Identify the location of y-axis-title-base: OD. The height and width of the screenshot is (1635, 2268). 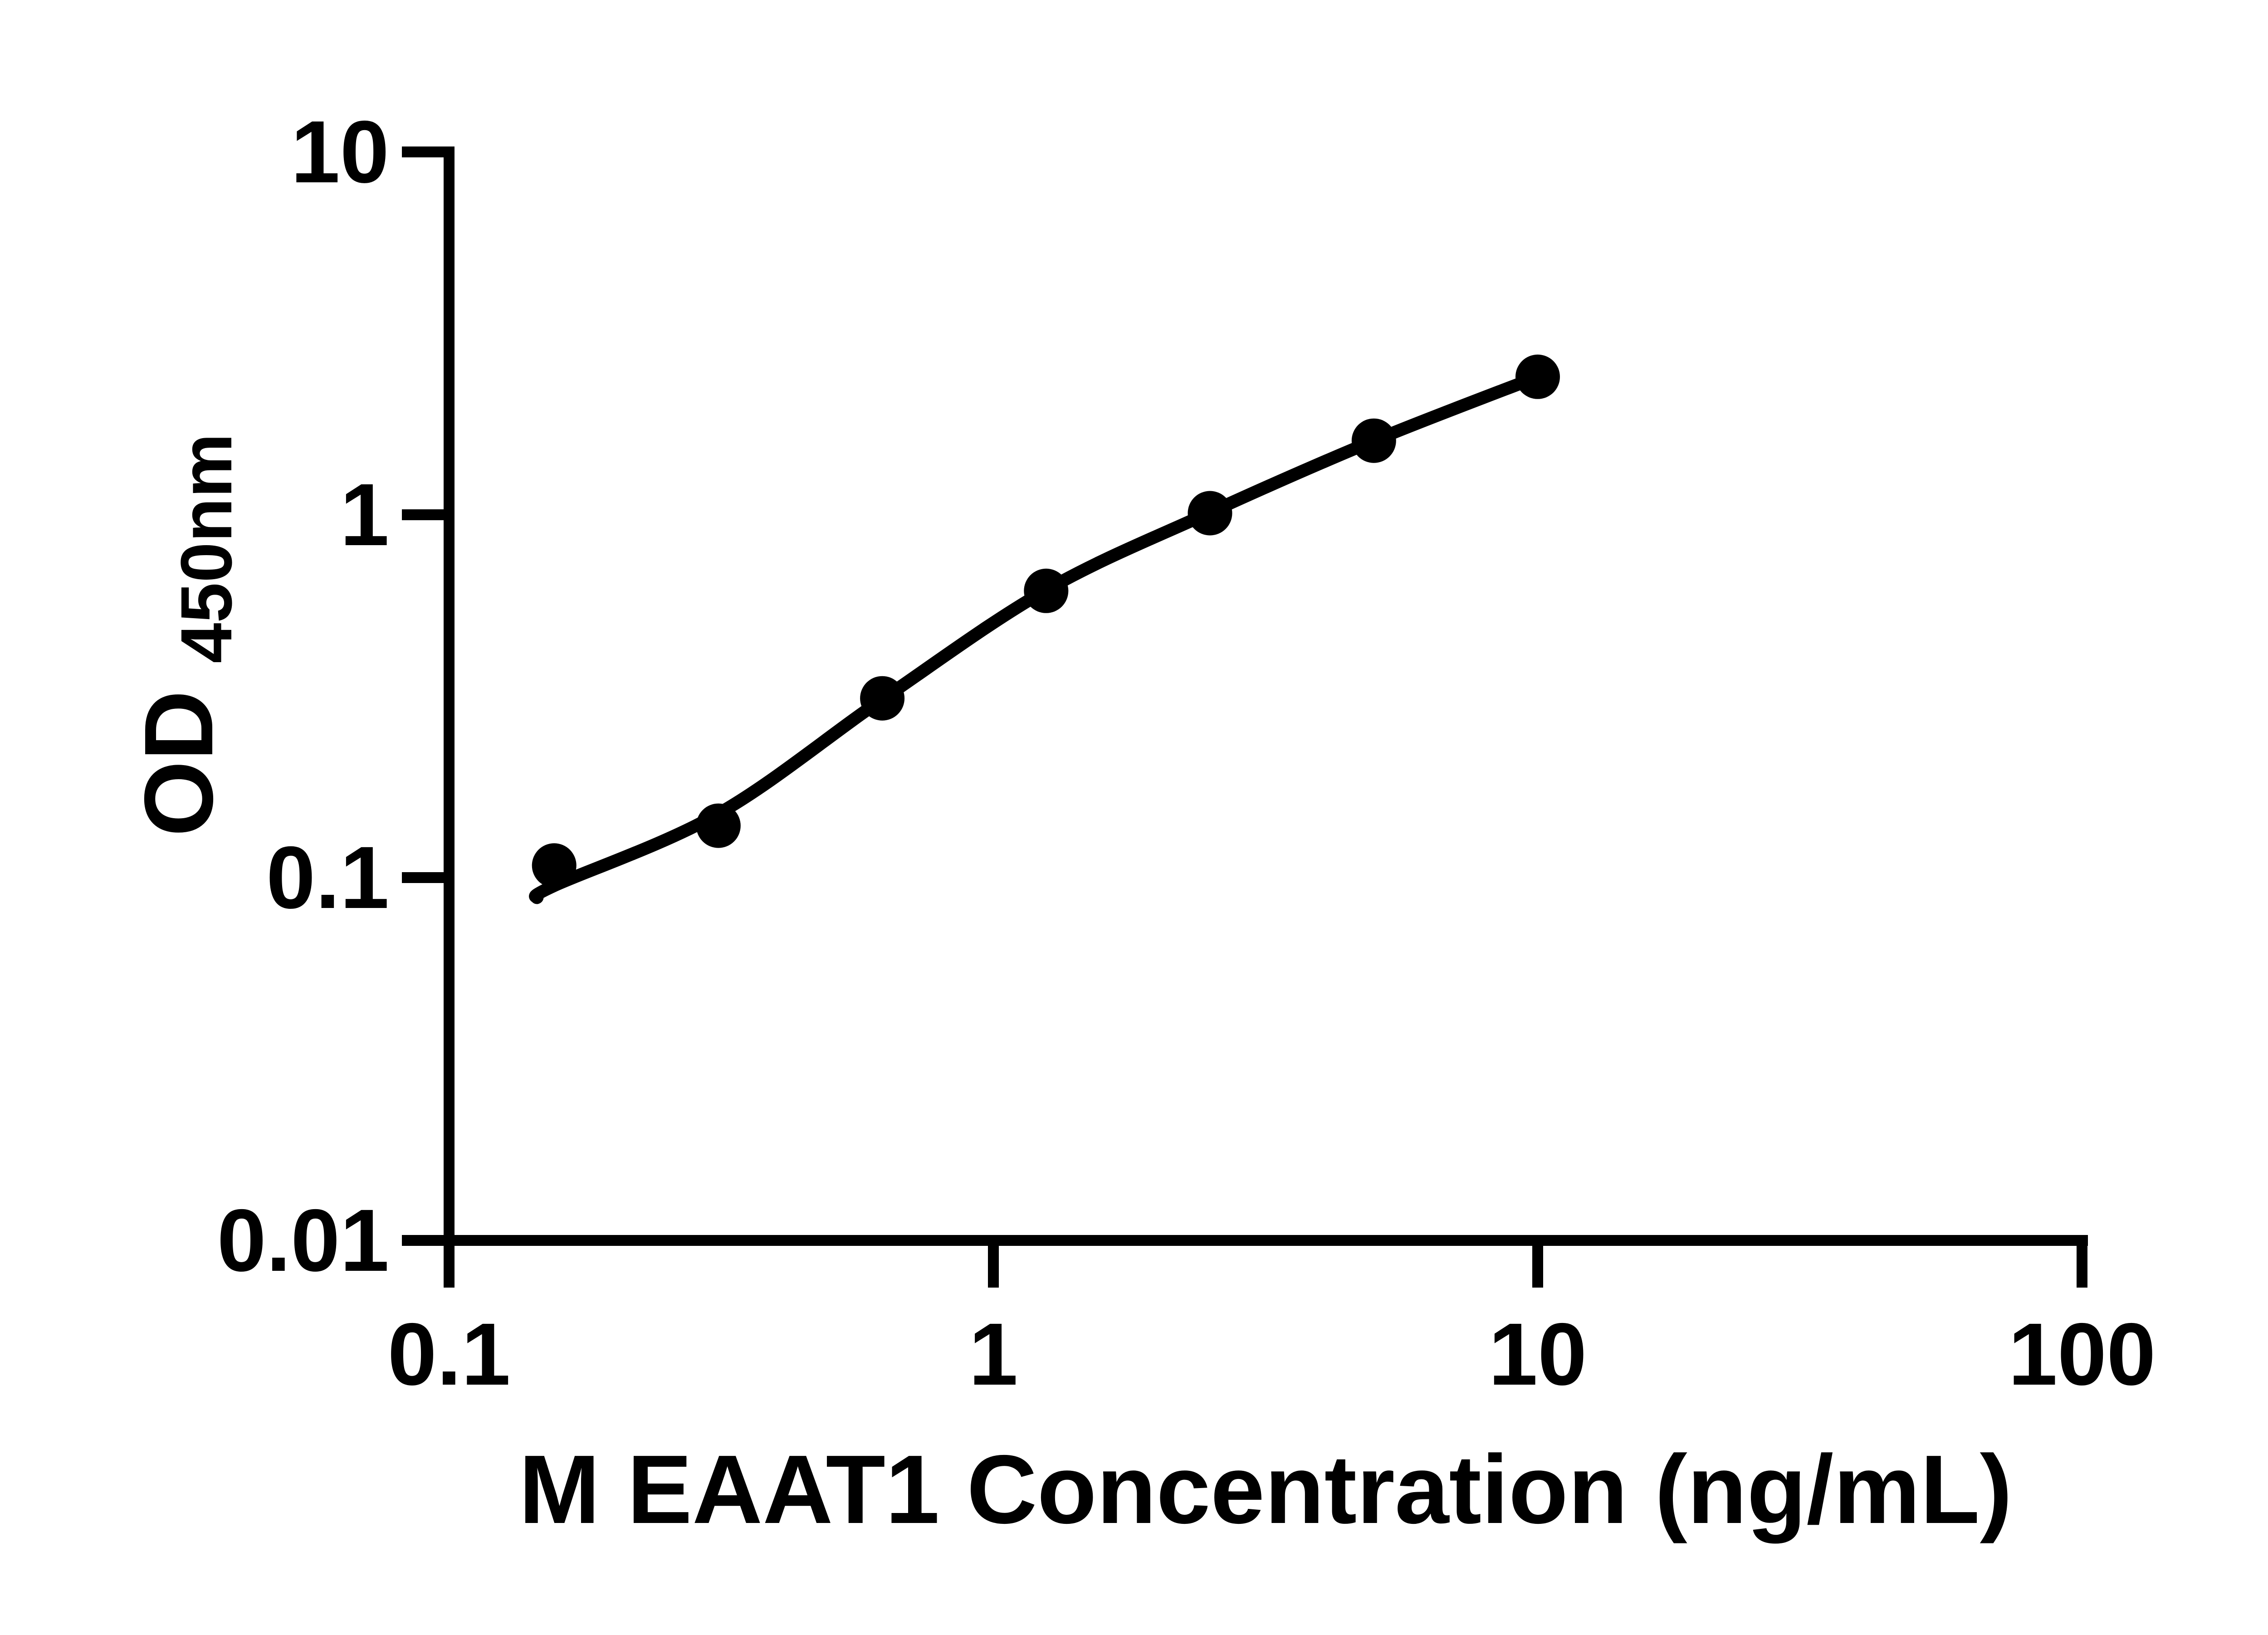
(178, 763).